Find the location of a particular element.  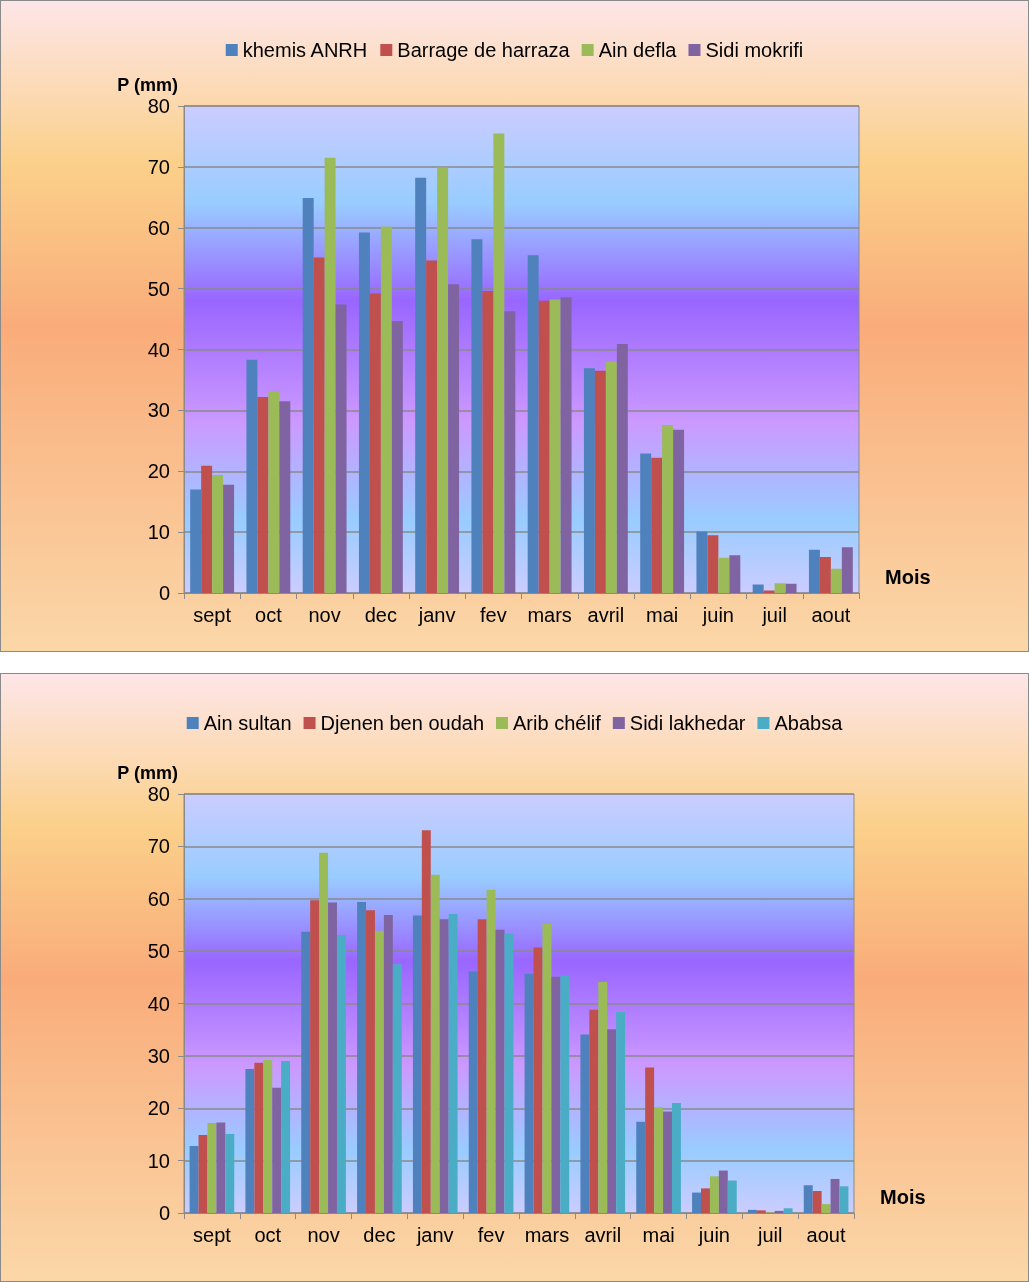

legend-label: Ain sultan is located at coordinates (247, 723).